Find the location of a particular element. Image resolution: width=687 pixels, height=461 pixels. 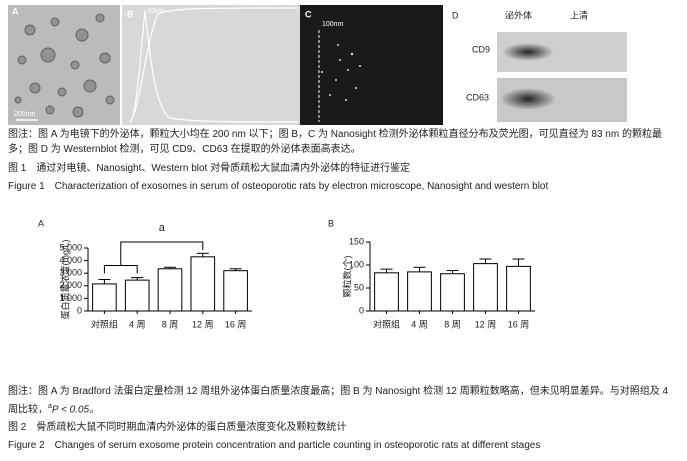

y-tick-label: 2 000 is located at coordinates (70, 285).